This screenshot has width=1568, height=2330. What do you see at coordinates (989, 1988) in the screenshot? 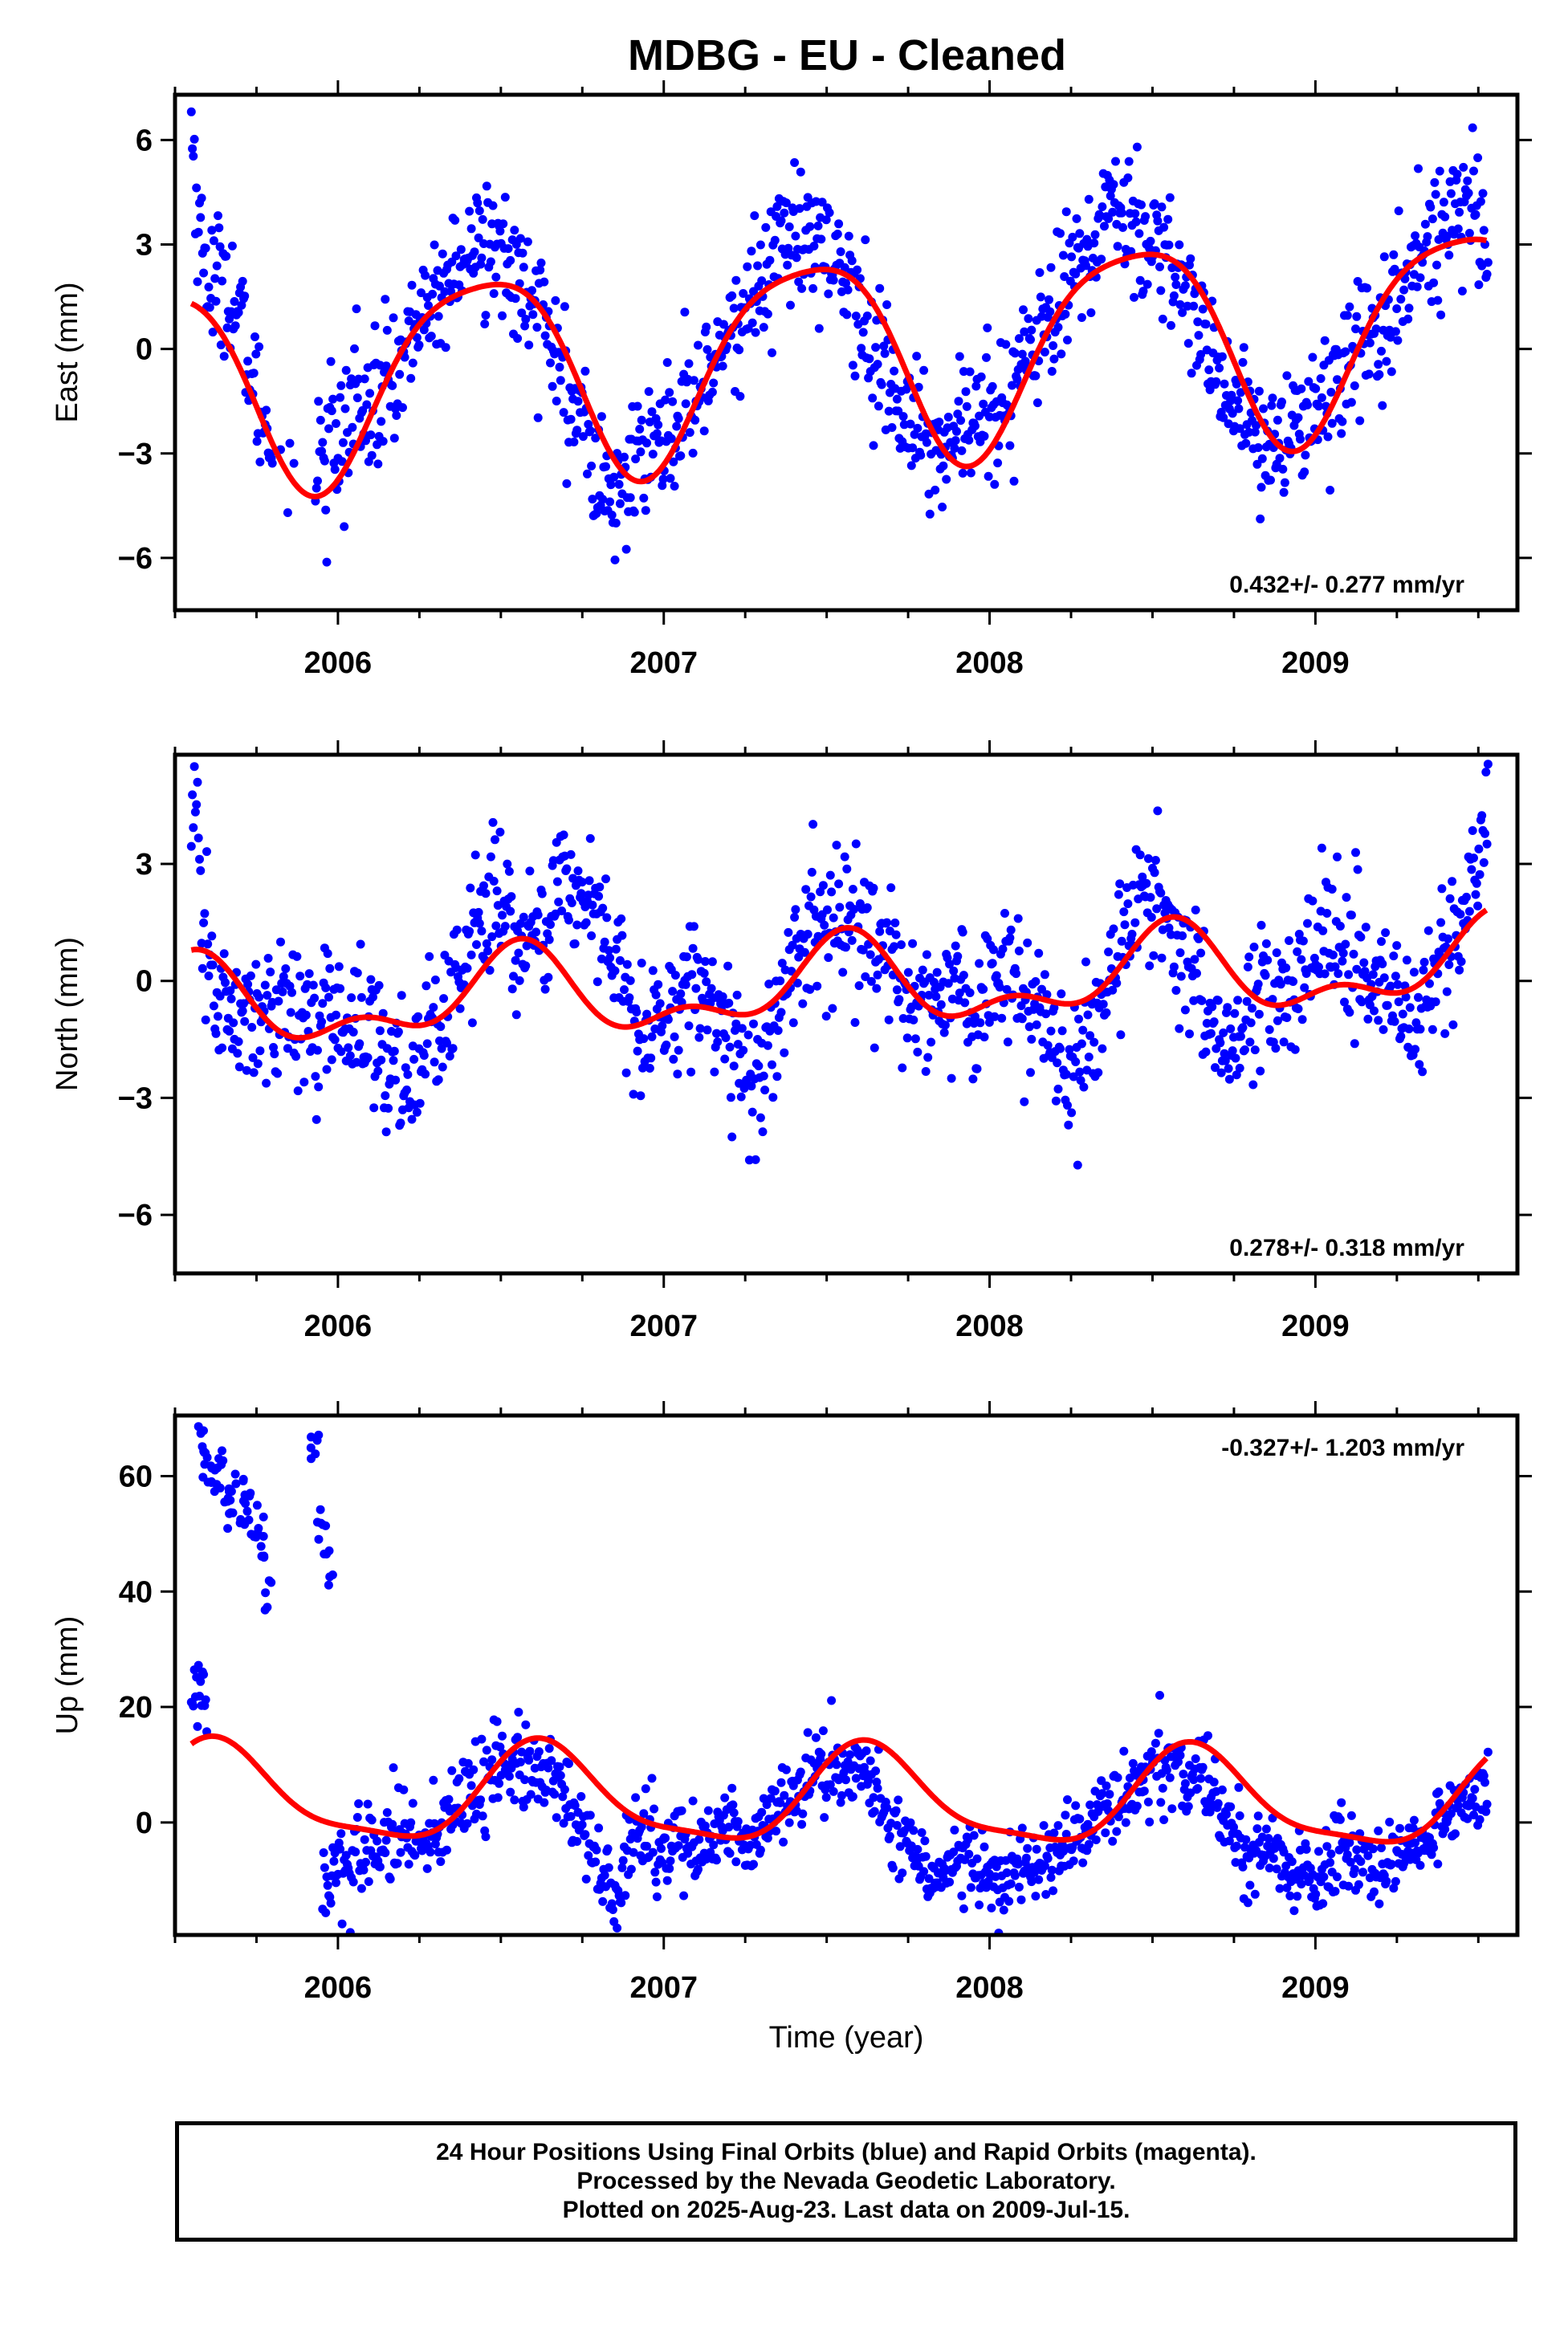
I see `up-x-tick-label: 2008` at bounding box center [989, 1988].